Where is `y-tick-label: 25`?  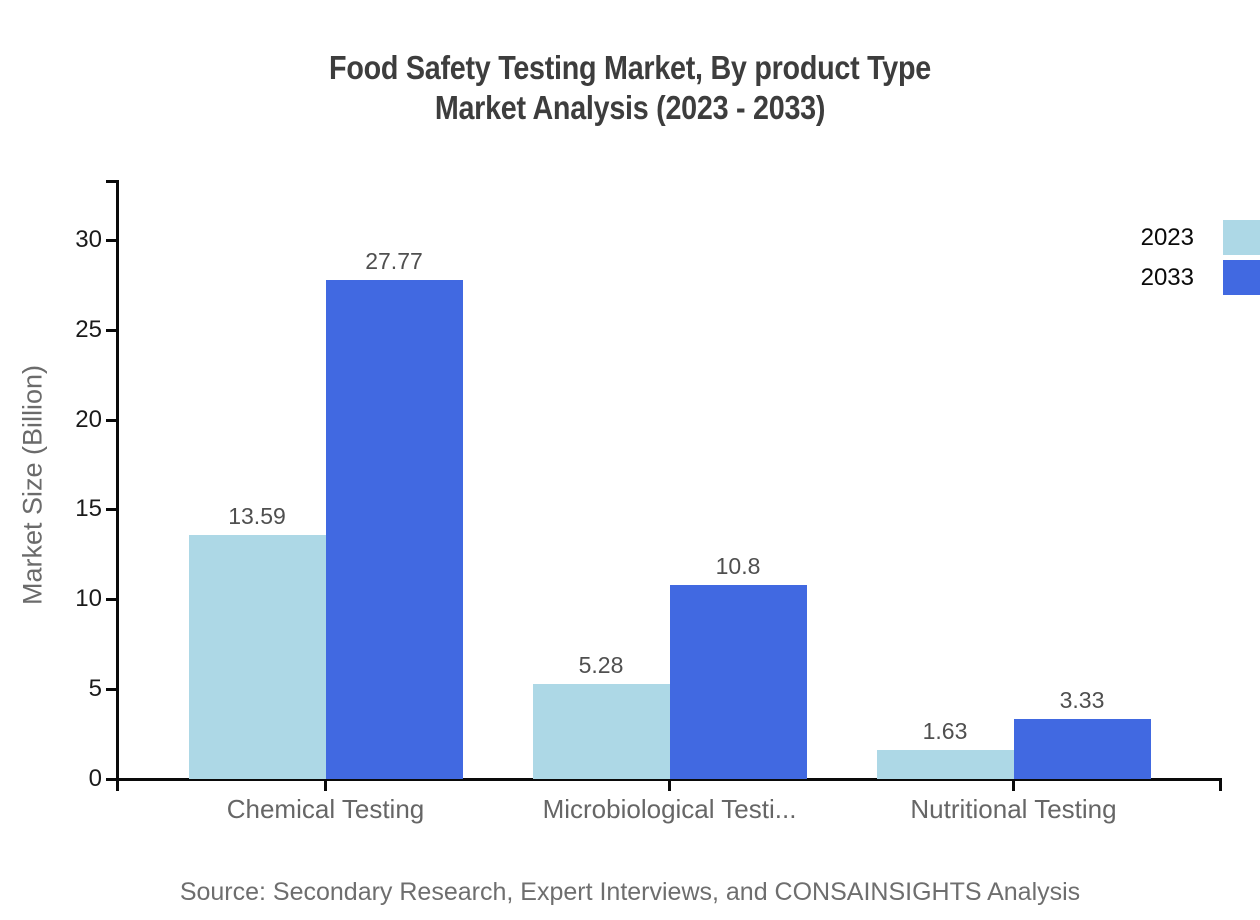
y-tick-label: 25 is located at coordinates (88, 329).